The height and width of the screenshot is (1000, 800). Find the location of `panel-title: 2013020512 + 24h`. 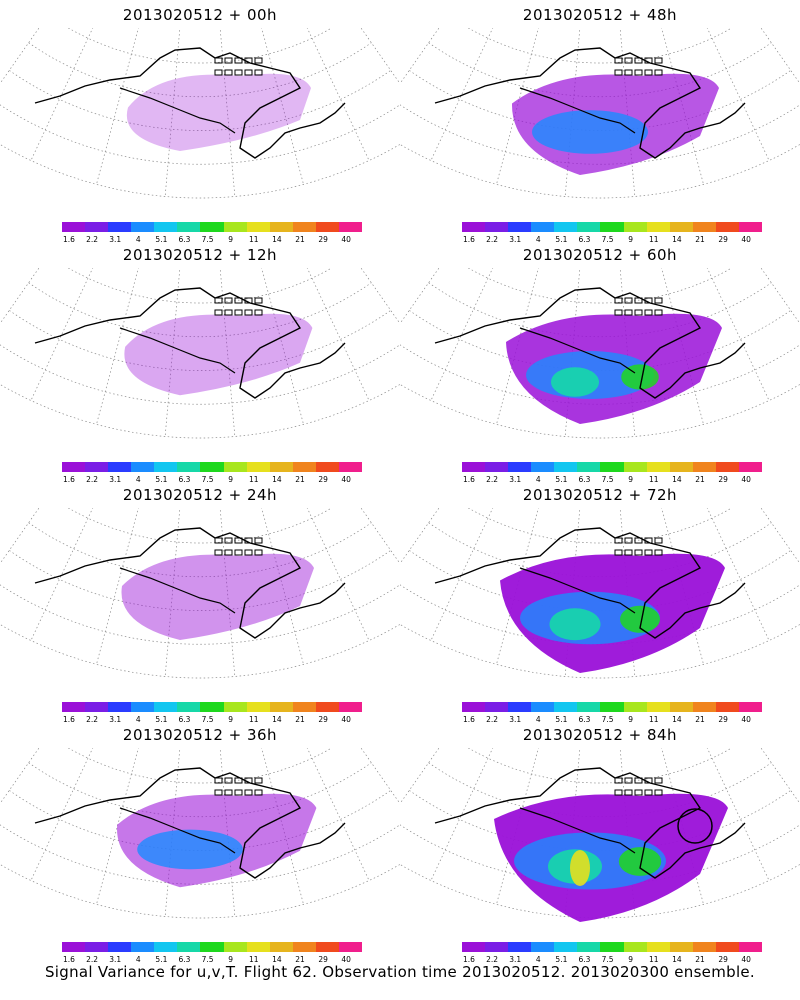

panel-title: 2013020512 + 24h is located at coordinates (200, 495).